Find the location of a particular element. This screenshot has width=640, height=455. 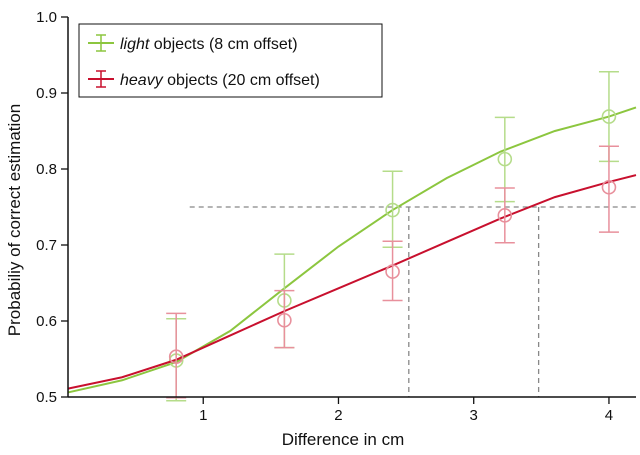

legend-box is located at coordinates (230, 60).